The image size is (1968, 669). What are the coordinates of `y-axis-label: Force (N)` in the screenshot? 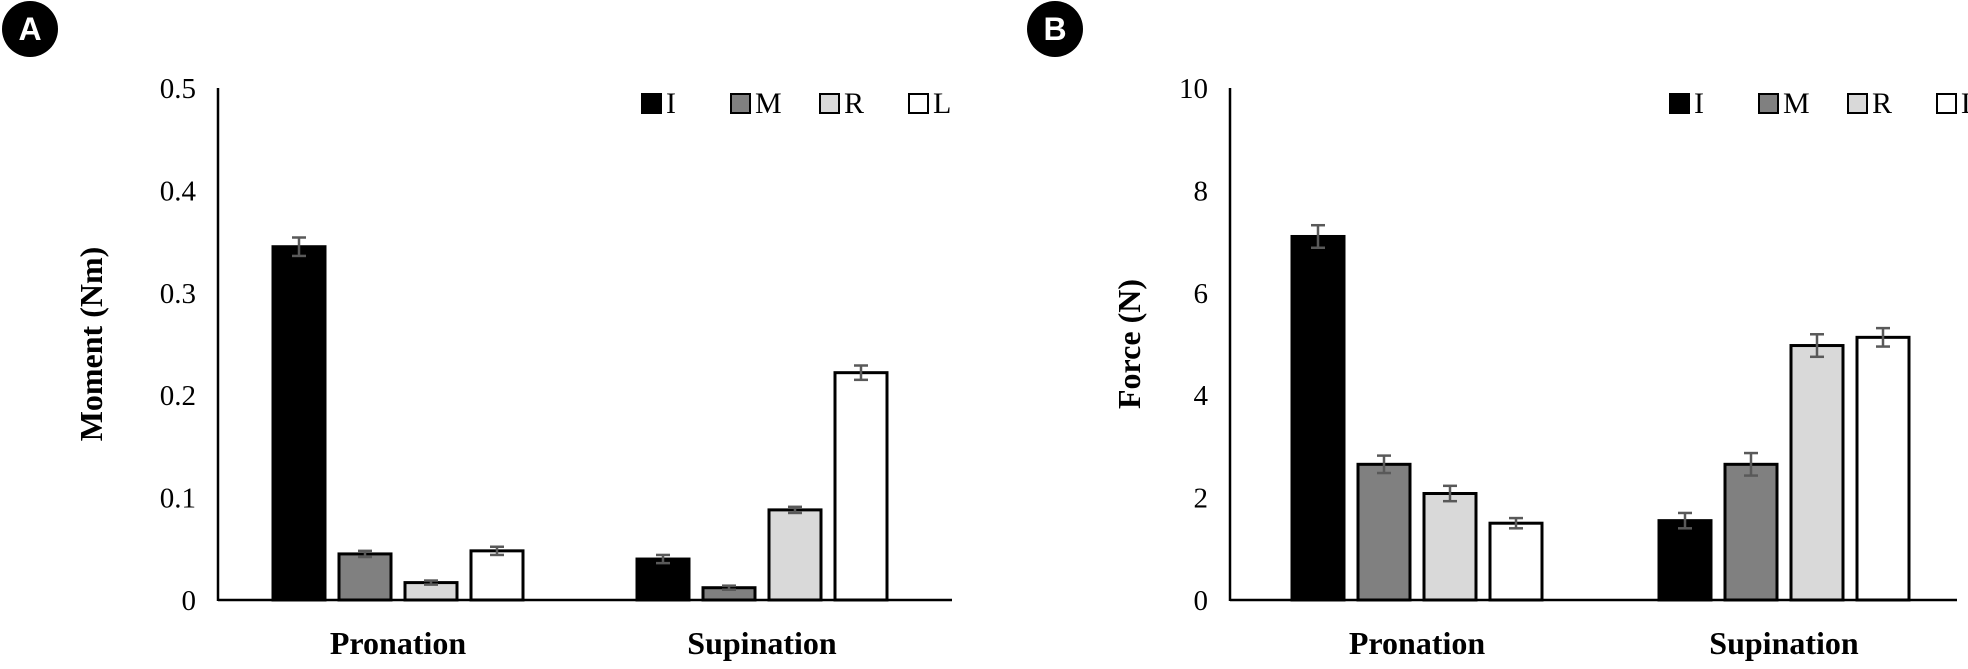 It's located at (1129, 344).